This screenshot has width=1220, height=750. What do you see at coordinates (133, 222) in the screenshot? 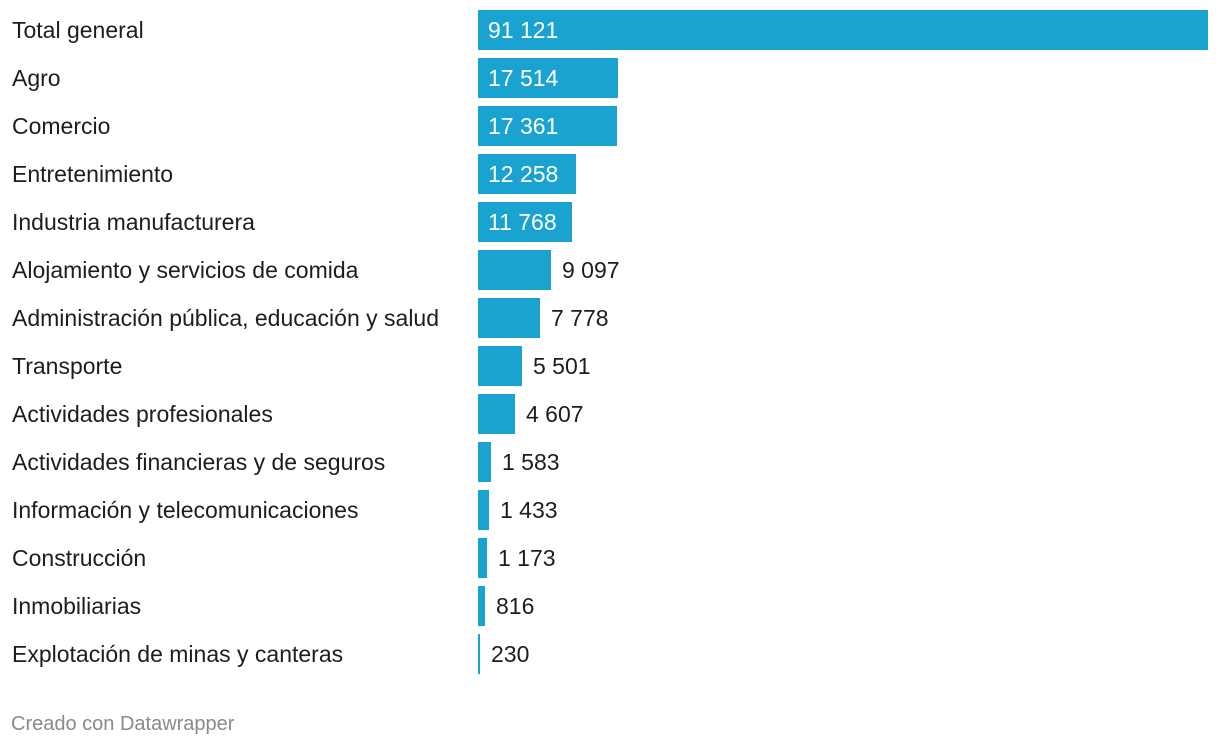
I see `category-label: Industria manufacturera` at bounding box center [133, 222].